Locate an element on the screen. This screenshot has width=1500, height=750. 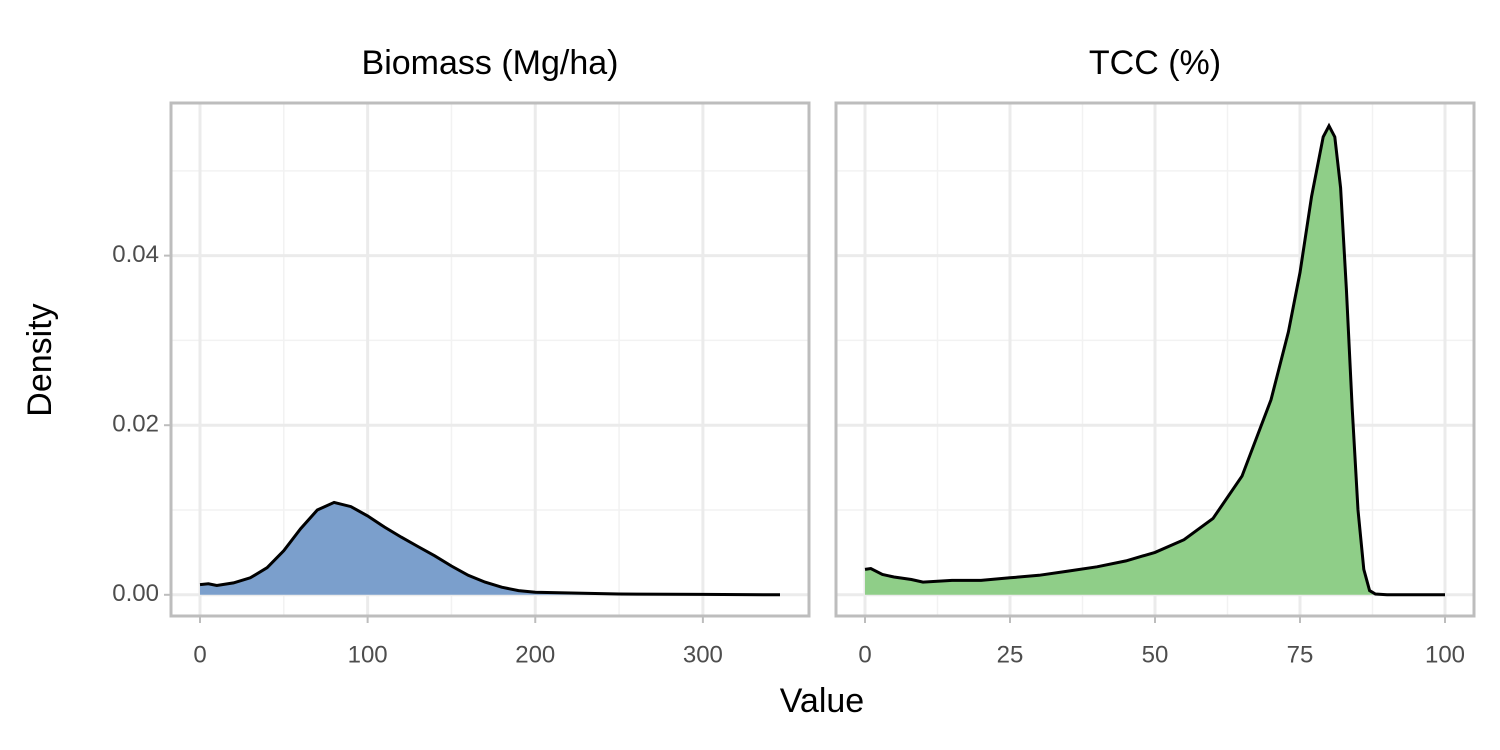
y-tick-label: 0.04 is located at coordinates (135, 254).